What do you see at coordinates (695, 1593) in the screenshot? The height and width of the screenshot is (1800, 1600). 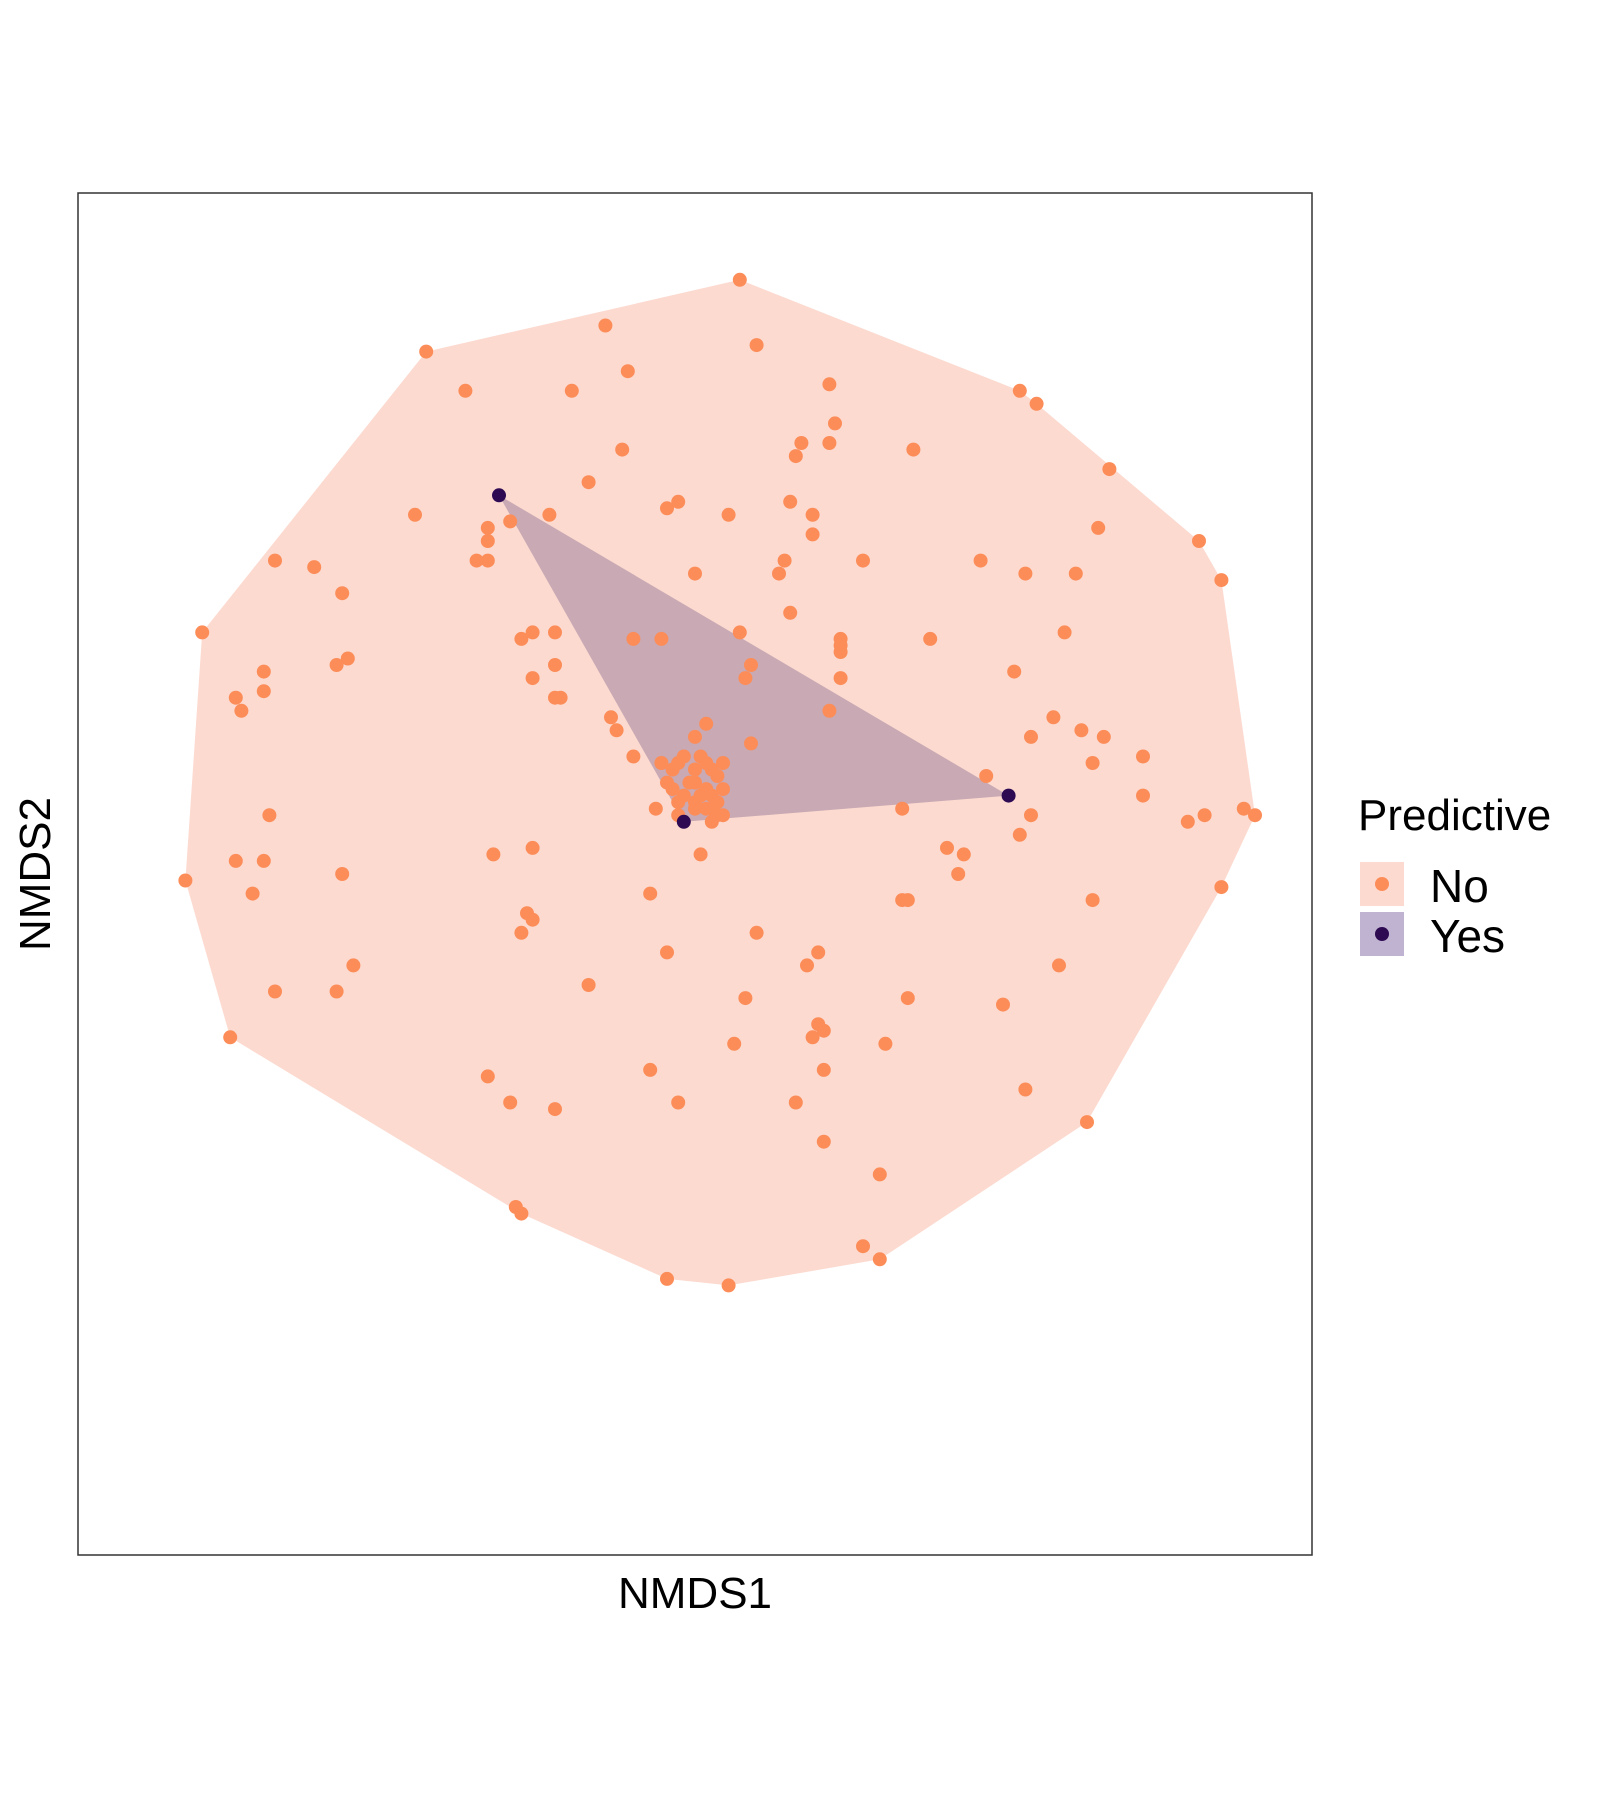 I see `x-axis-title: NMDS1` at bounding box center [695, 1593].